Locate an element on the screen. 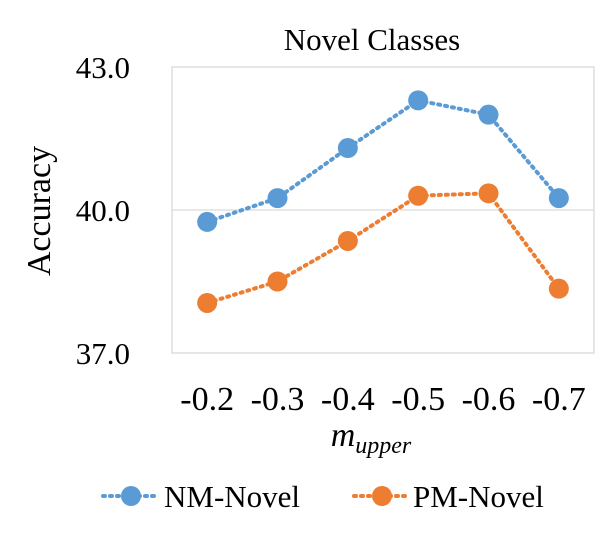 The width and height of the screenshot is (616, 539). legend-marker-pm-novel is located at coordinates (382, 496).